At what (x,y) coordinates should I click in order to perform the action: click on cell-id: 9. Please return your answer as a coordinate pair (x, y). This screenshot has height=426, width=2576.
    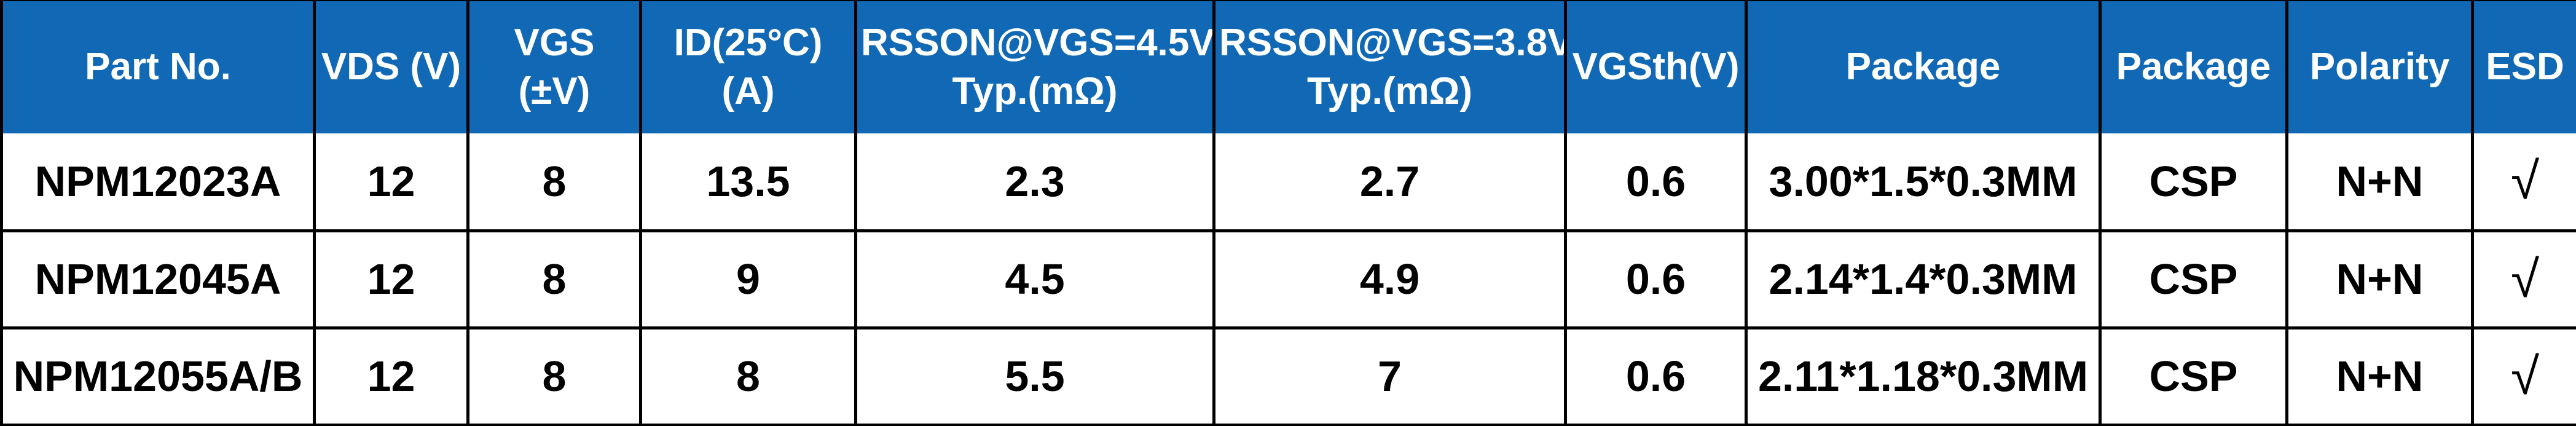
    Looking at the image, I should click on (748, 278).